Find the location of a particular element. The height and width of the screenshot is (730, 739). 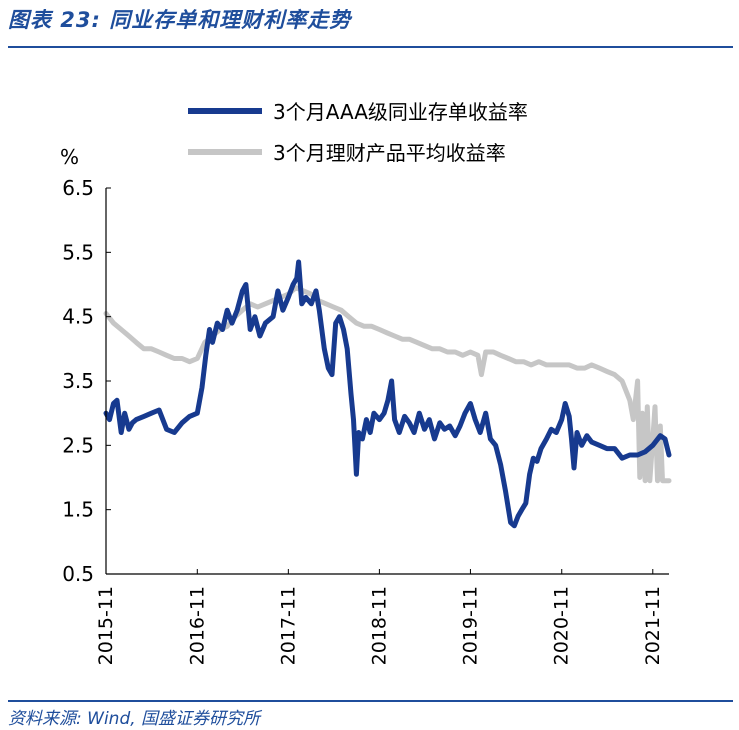

y-tick-label: 3.5 is located at coordinates (78, 381).